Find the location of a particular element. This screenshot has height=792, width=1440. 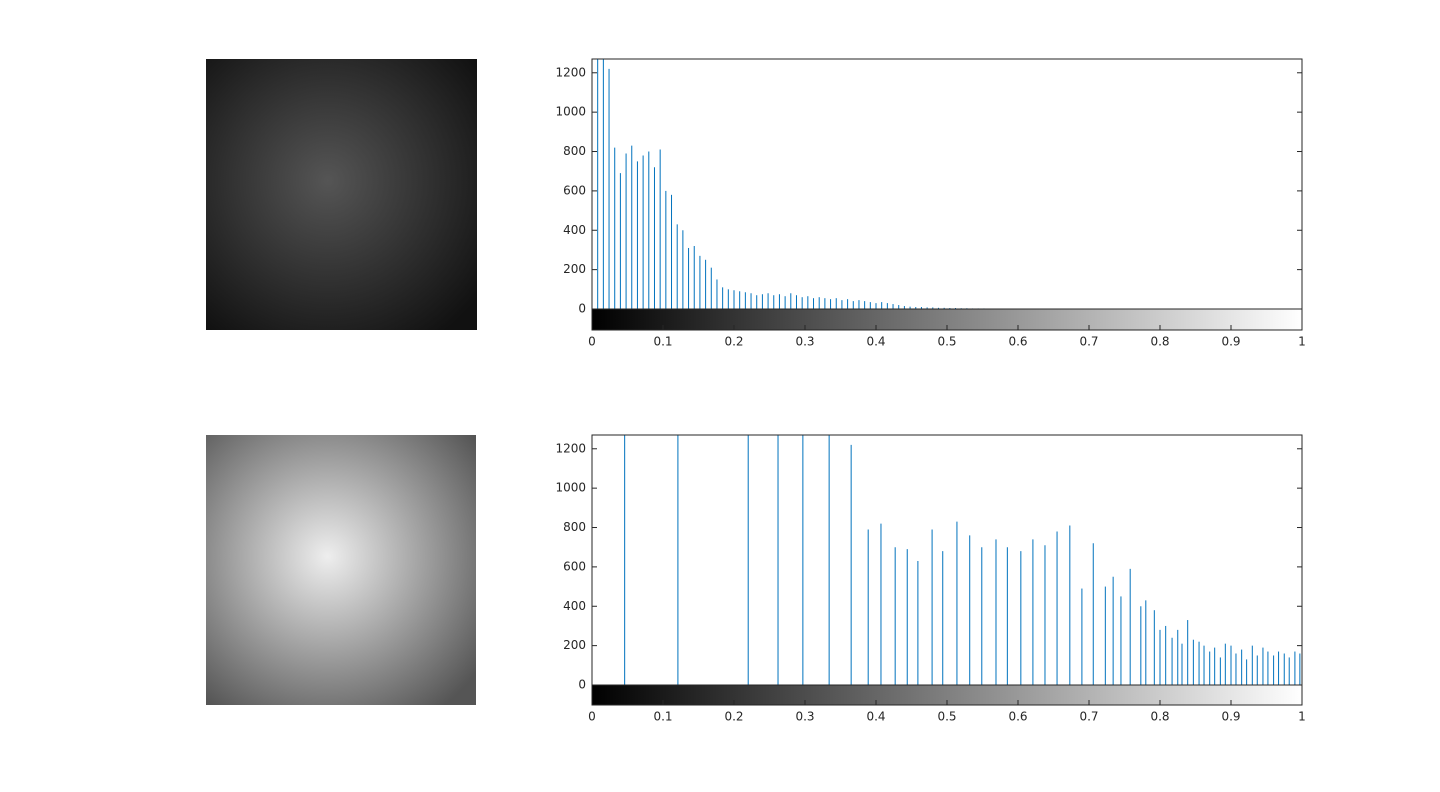

dark-image is located at coordinates (341, 194).